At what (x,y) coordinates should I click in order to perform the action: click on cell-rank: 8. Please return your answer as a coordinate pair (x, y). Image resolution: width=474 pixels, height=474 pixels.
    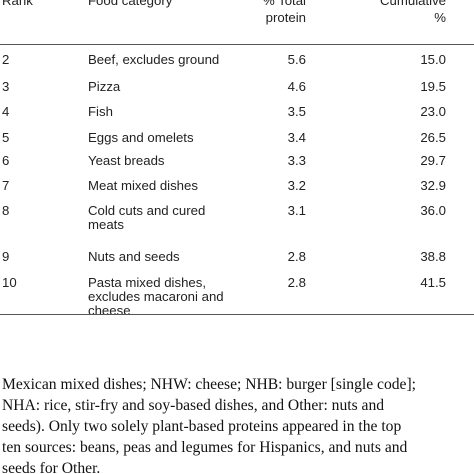
    Looking at the image, I should click on (6, 210).